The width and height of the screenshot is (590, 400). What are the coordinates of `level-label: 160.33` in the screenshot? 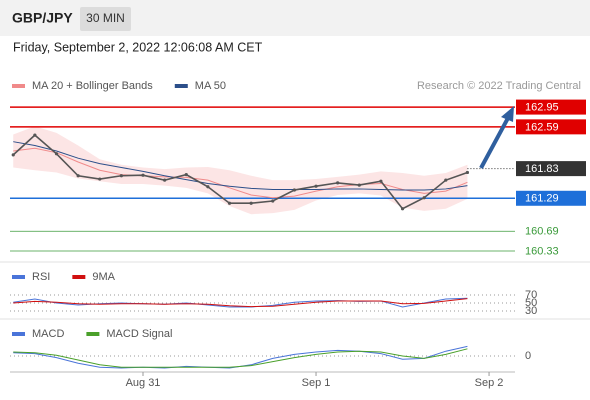 It's located at (542, 251).